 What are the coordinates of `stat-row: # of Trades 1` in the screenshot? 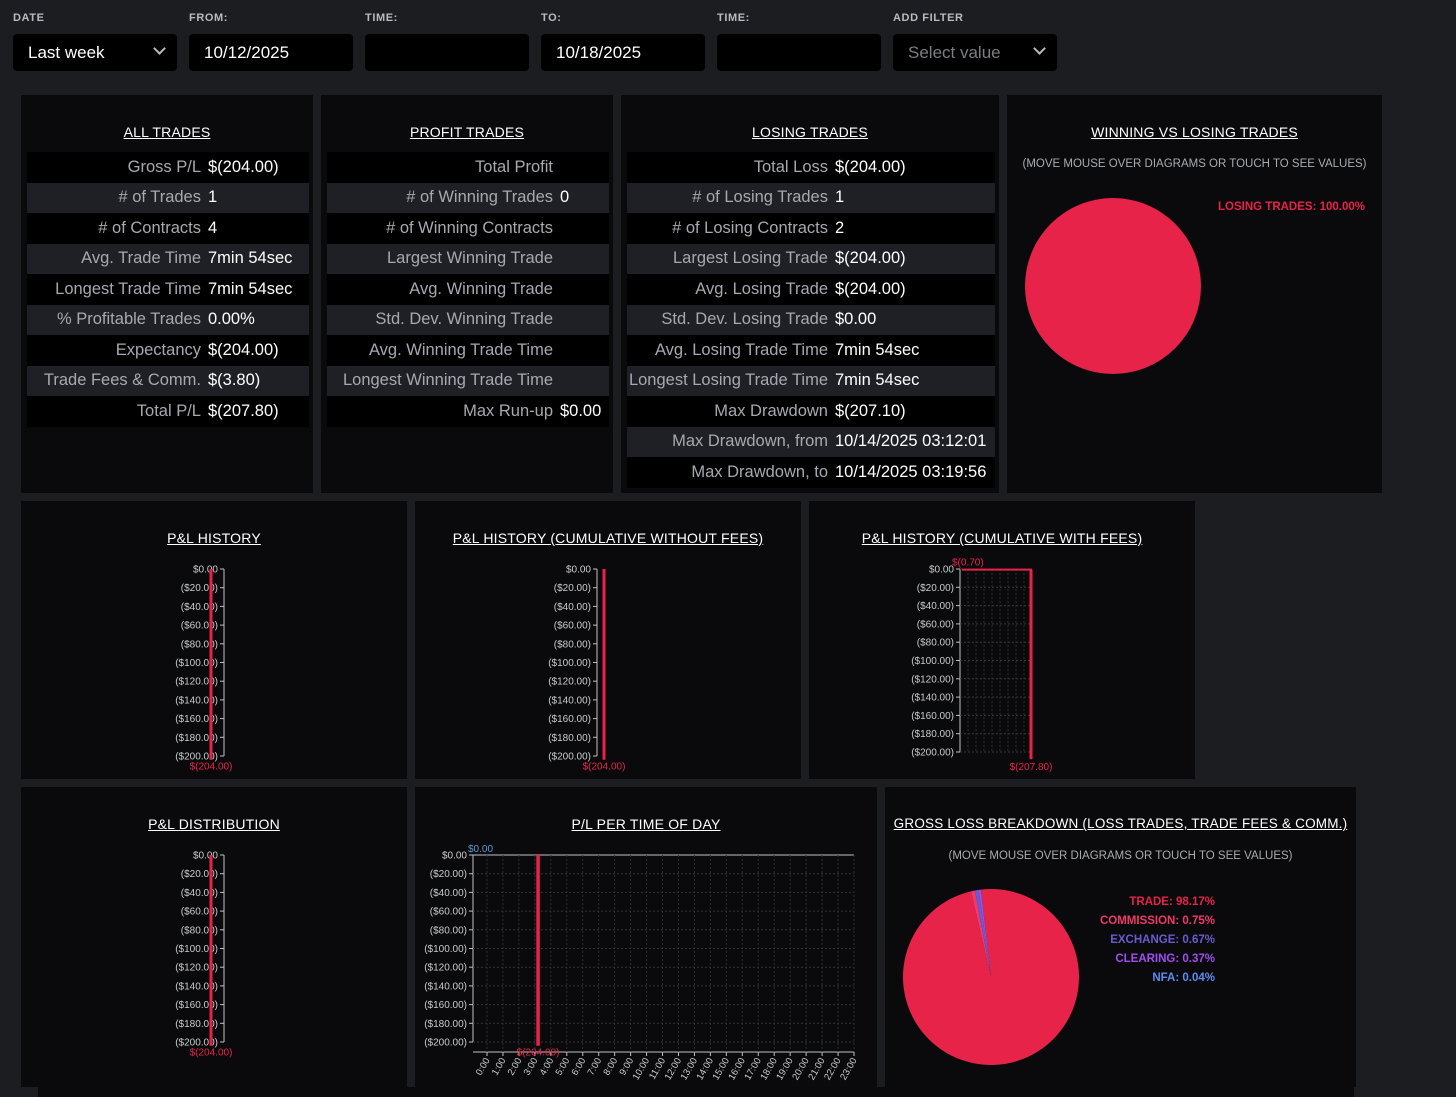 It's located at (168, 197).